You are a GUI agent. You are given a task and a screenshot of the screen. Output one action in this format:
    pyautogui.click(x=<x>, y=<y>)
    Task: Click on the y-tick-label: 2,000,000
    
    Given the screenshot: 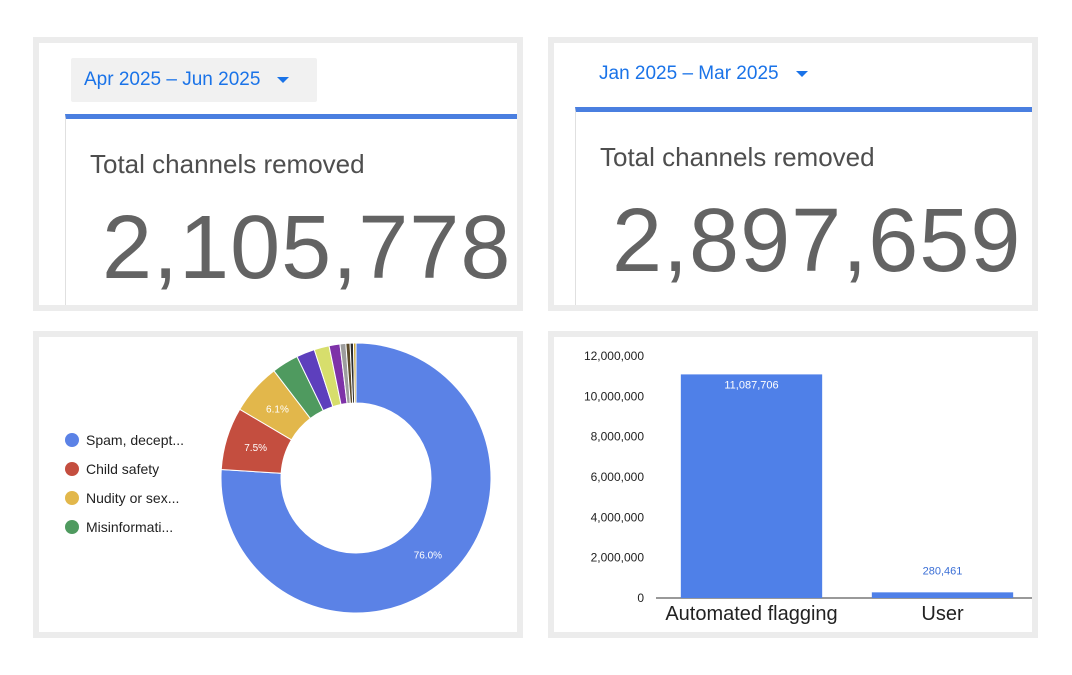 What is the action you would take?
    pyautogui.click(x=618, y=558)
    